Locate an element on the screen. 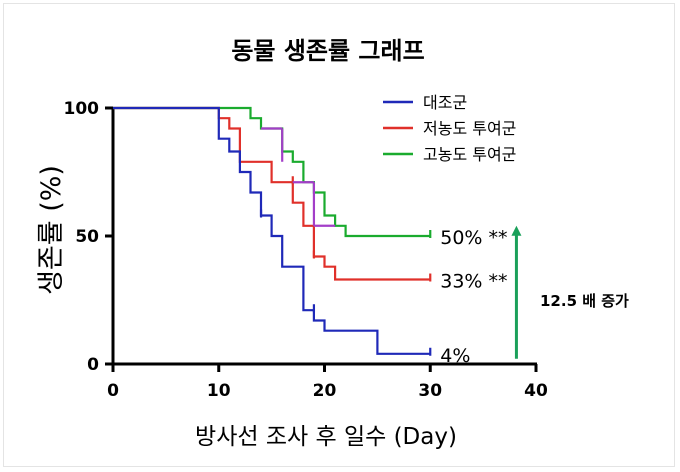 Image resolution: width=680 pixels, height=472 pixels. x-axis-label: 방사선 조사 후 일수 (Day) is located at coordinates (326, 437).